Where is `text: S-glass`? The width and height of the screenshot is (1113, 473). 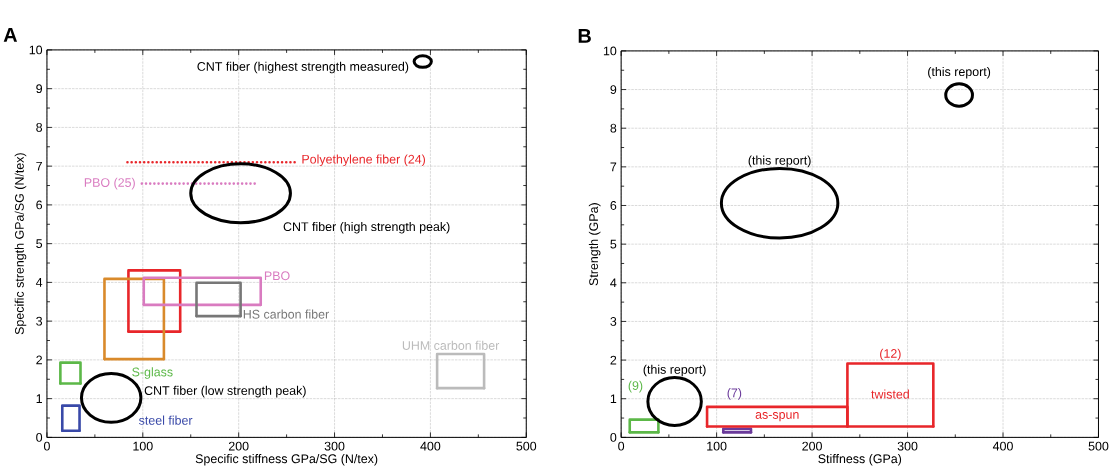
text: S-glass is located at coordinates (152, 373).